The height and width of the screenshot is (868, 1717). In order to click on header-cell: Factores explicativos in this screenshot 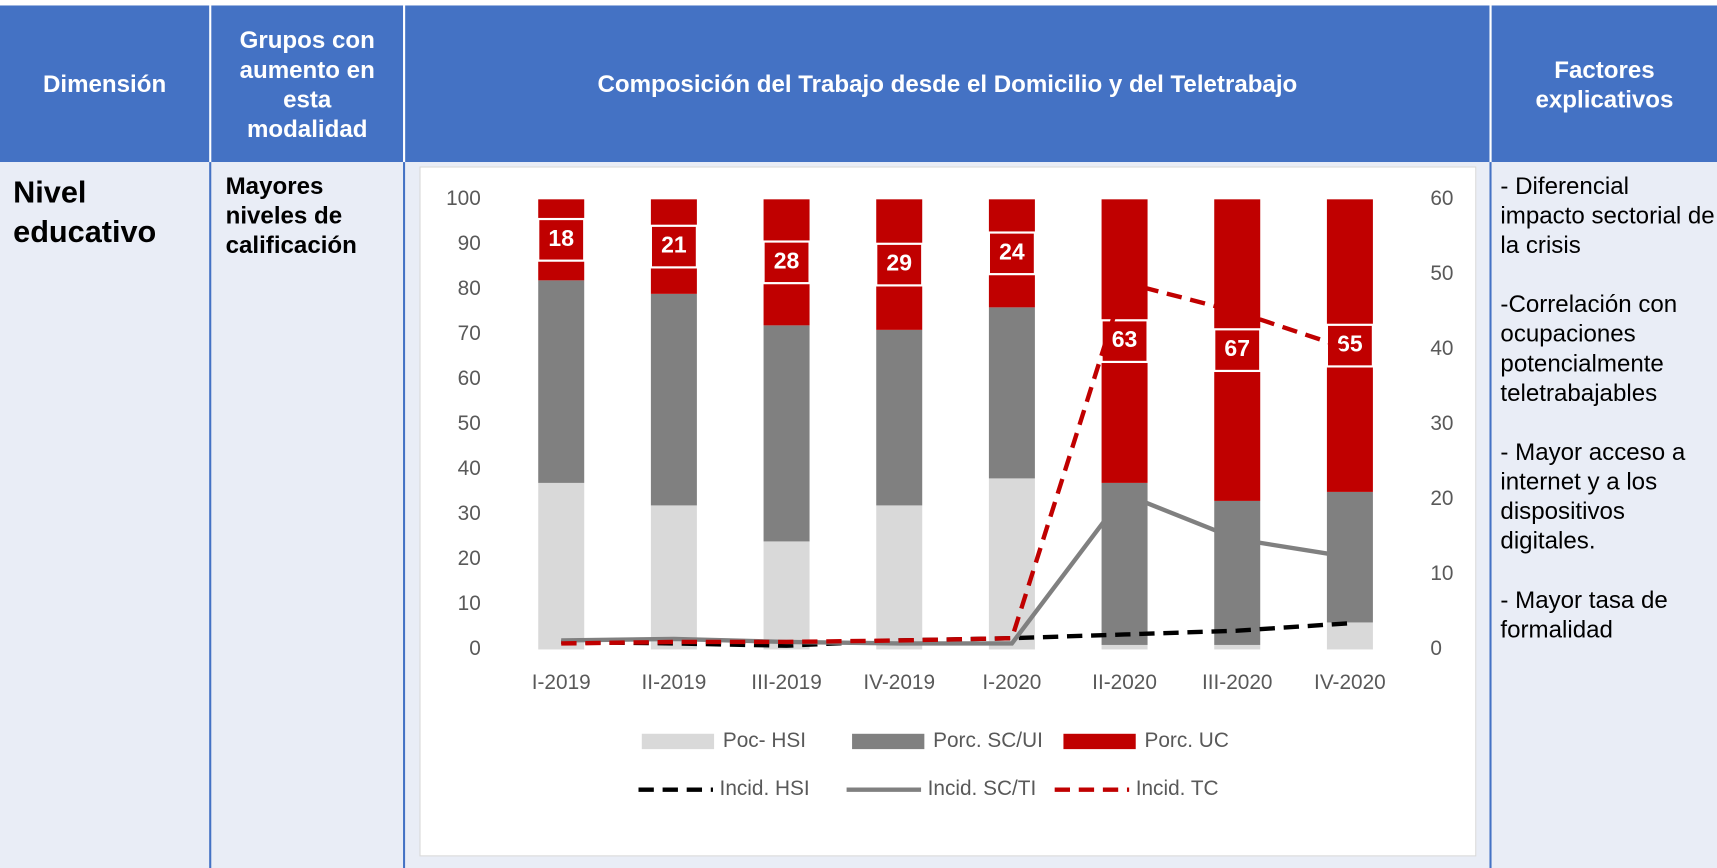, I will do `click(1604, 84)`.